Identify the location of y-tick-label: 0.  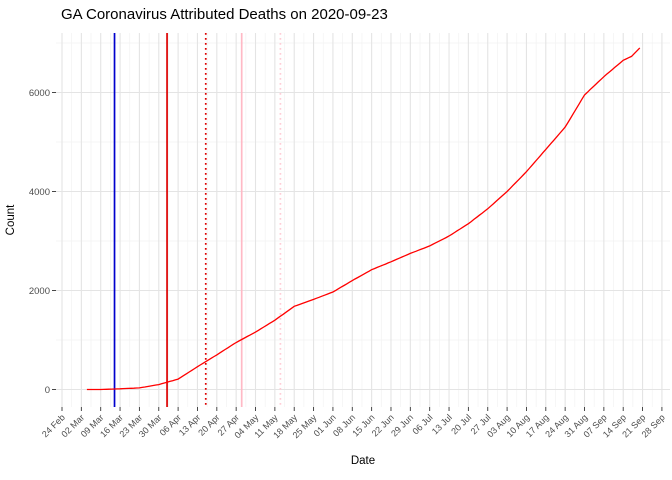
(47, 390).